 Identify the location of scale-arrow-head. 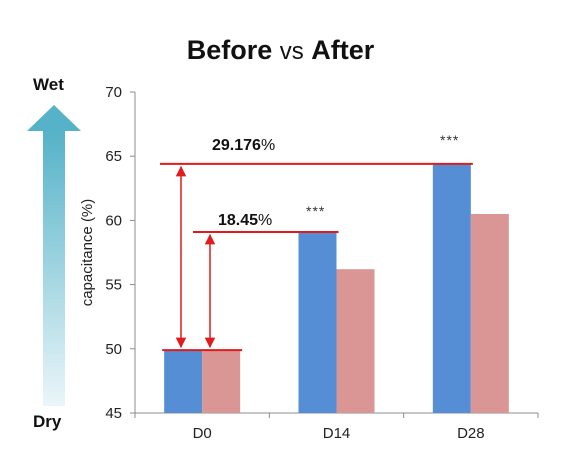
(54, 118).